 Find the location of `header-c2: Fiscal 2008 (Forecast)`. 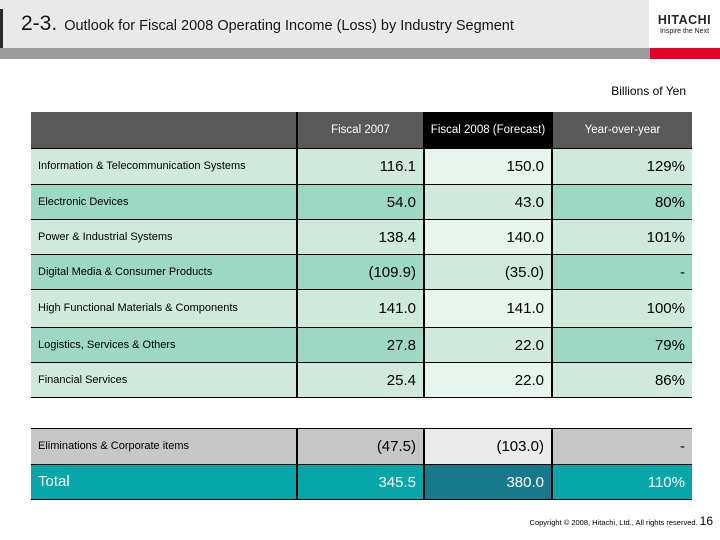

header-c2: Fiscal 2008 (Forecast) is located at coordinates (487, 130).